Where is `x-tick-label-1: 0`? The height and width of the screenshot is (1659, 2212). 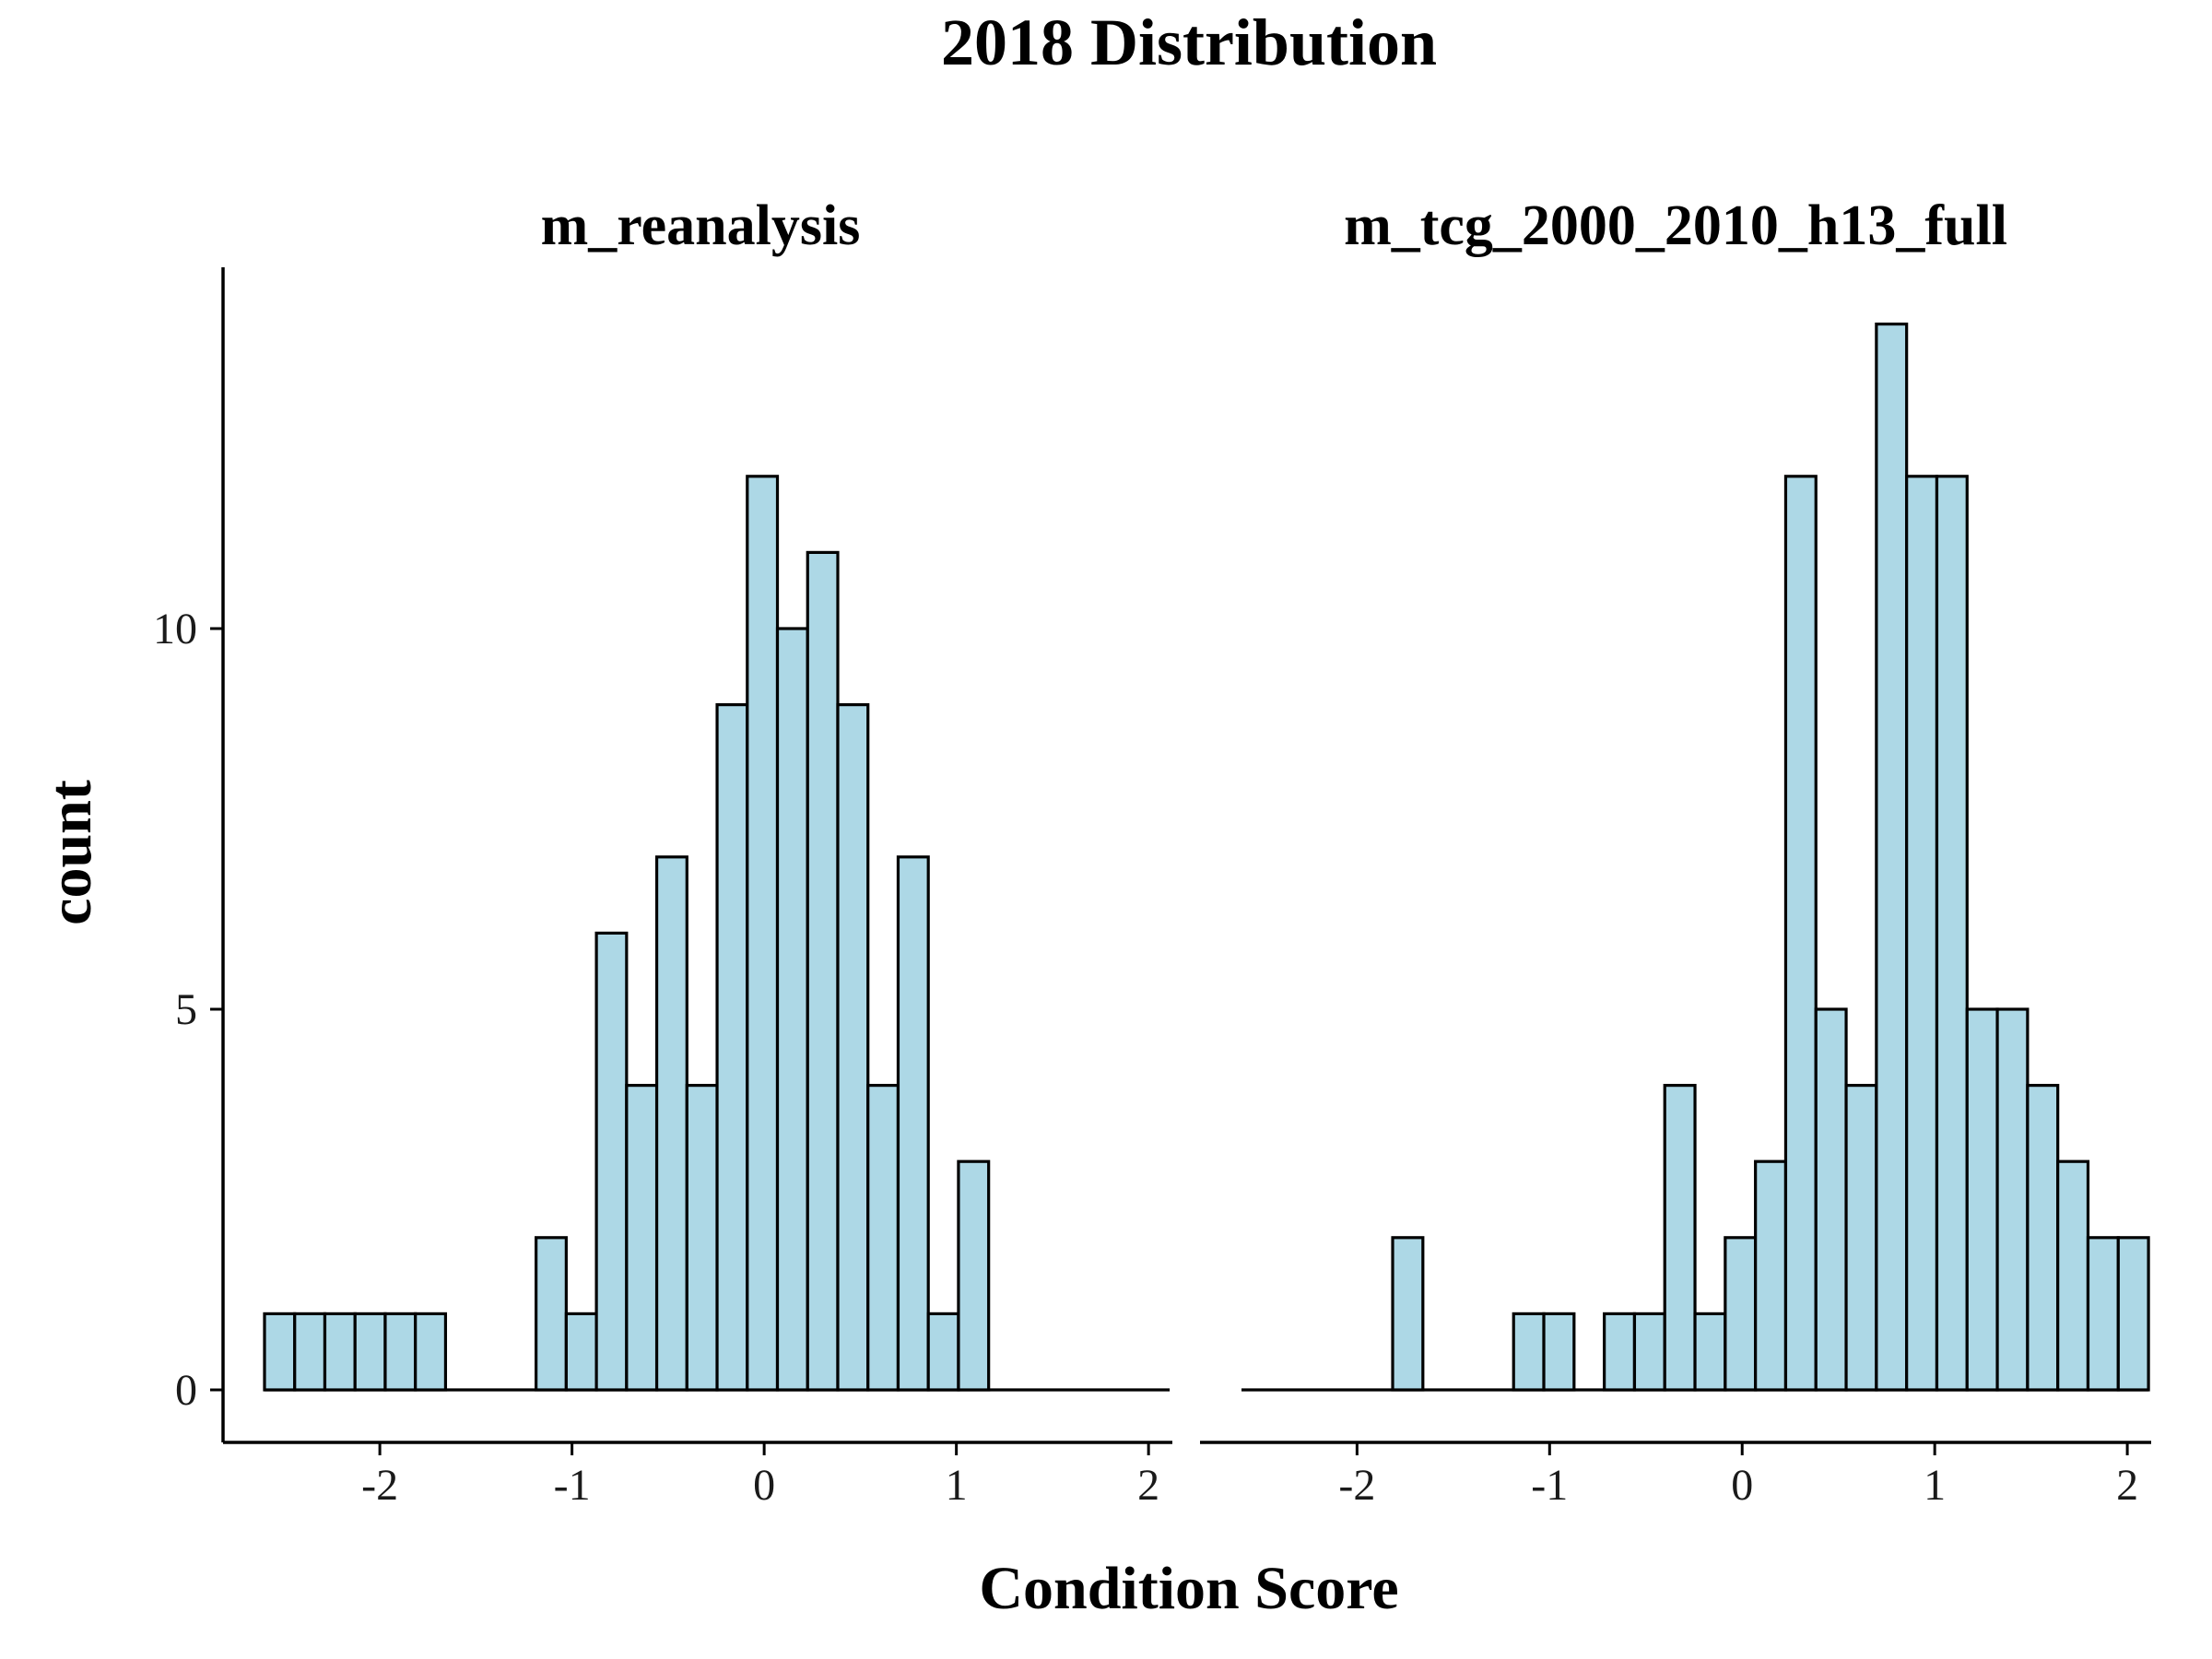
x-tick-label-1: 0 is located at coordinates (764, 1485).